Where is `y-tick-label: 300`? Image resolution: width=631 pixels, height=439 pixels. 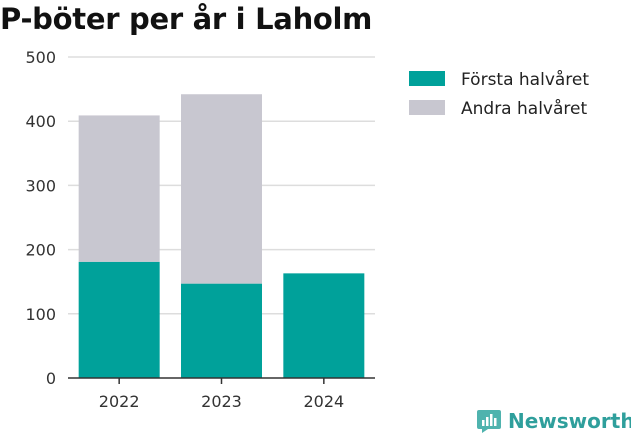 y-tick-label: 300 is located at coordinates (40, 185).